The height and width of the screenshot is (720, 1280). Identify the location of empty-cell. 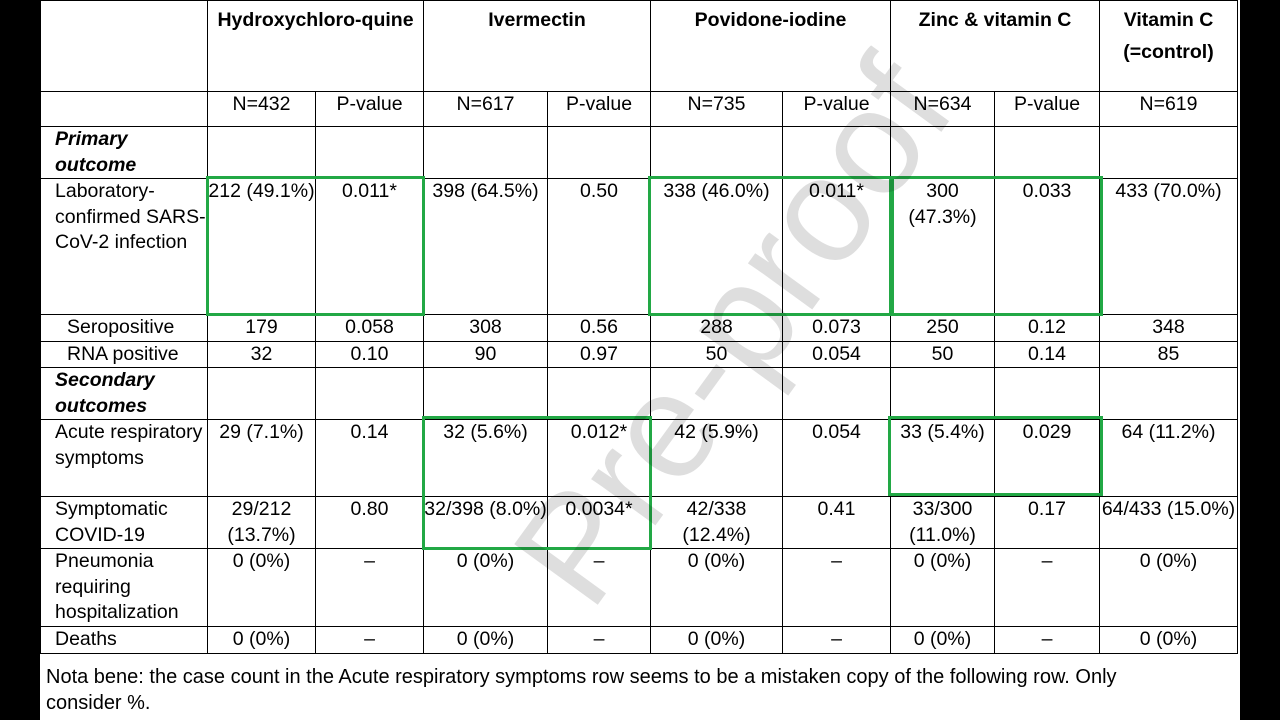
(124, 109).